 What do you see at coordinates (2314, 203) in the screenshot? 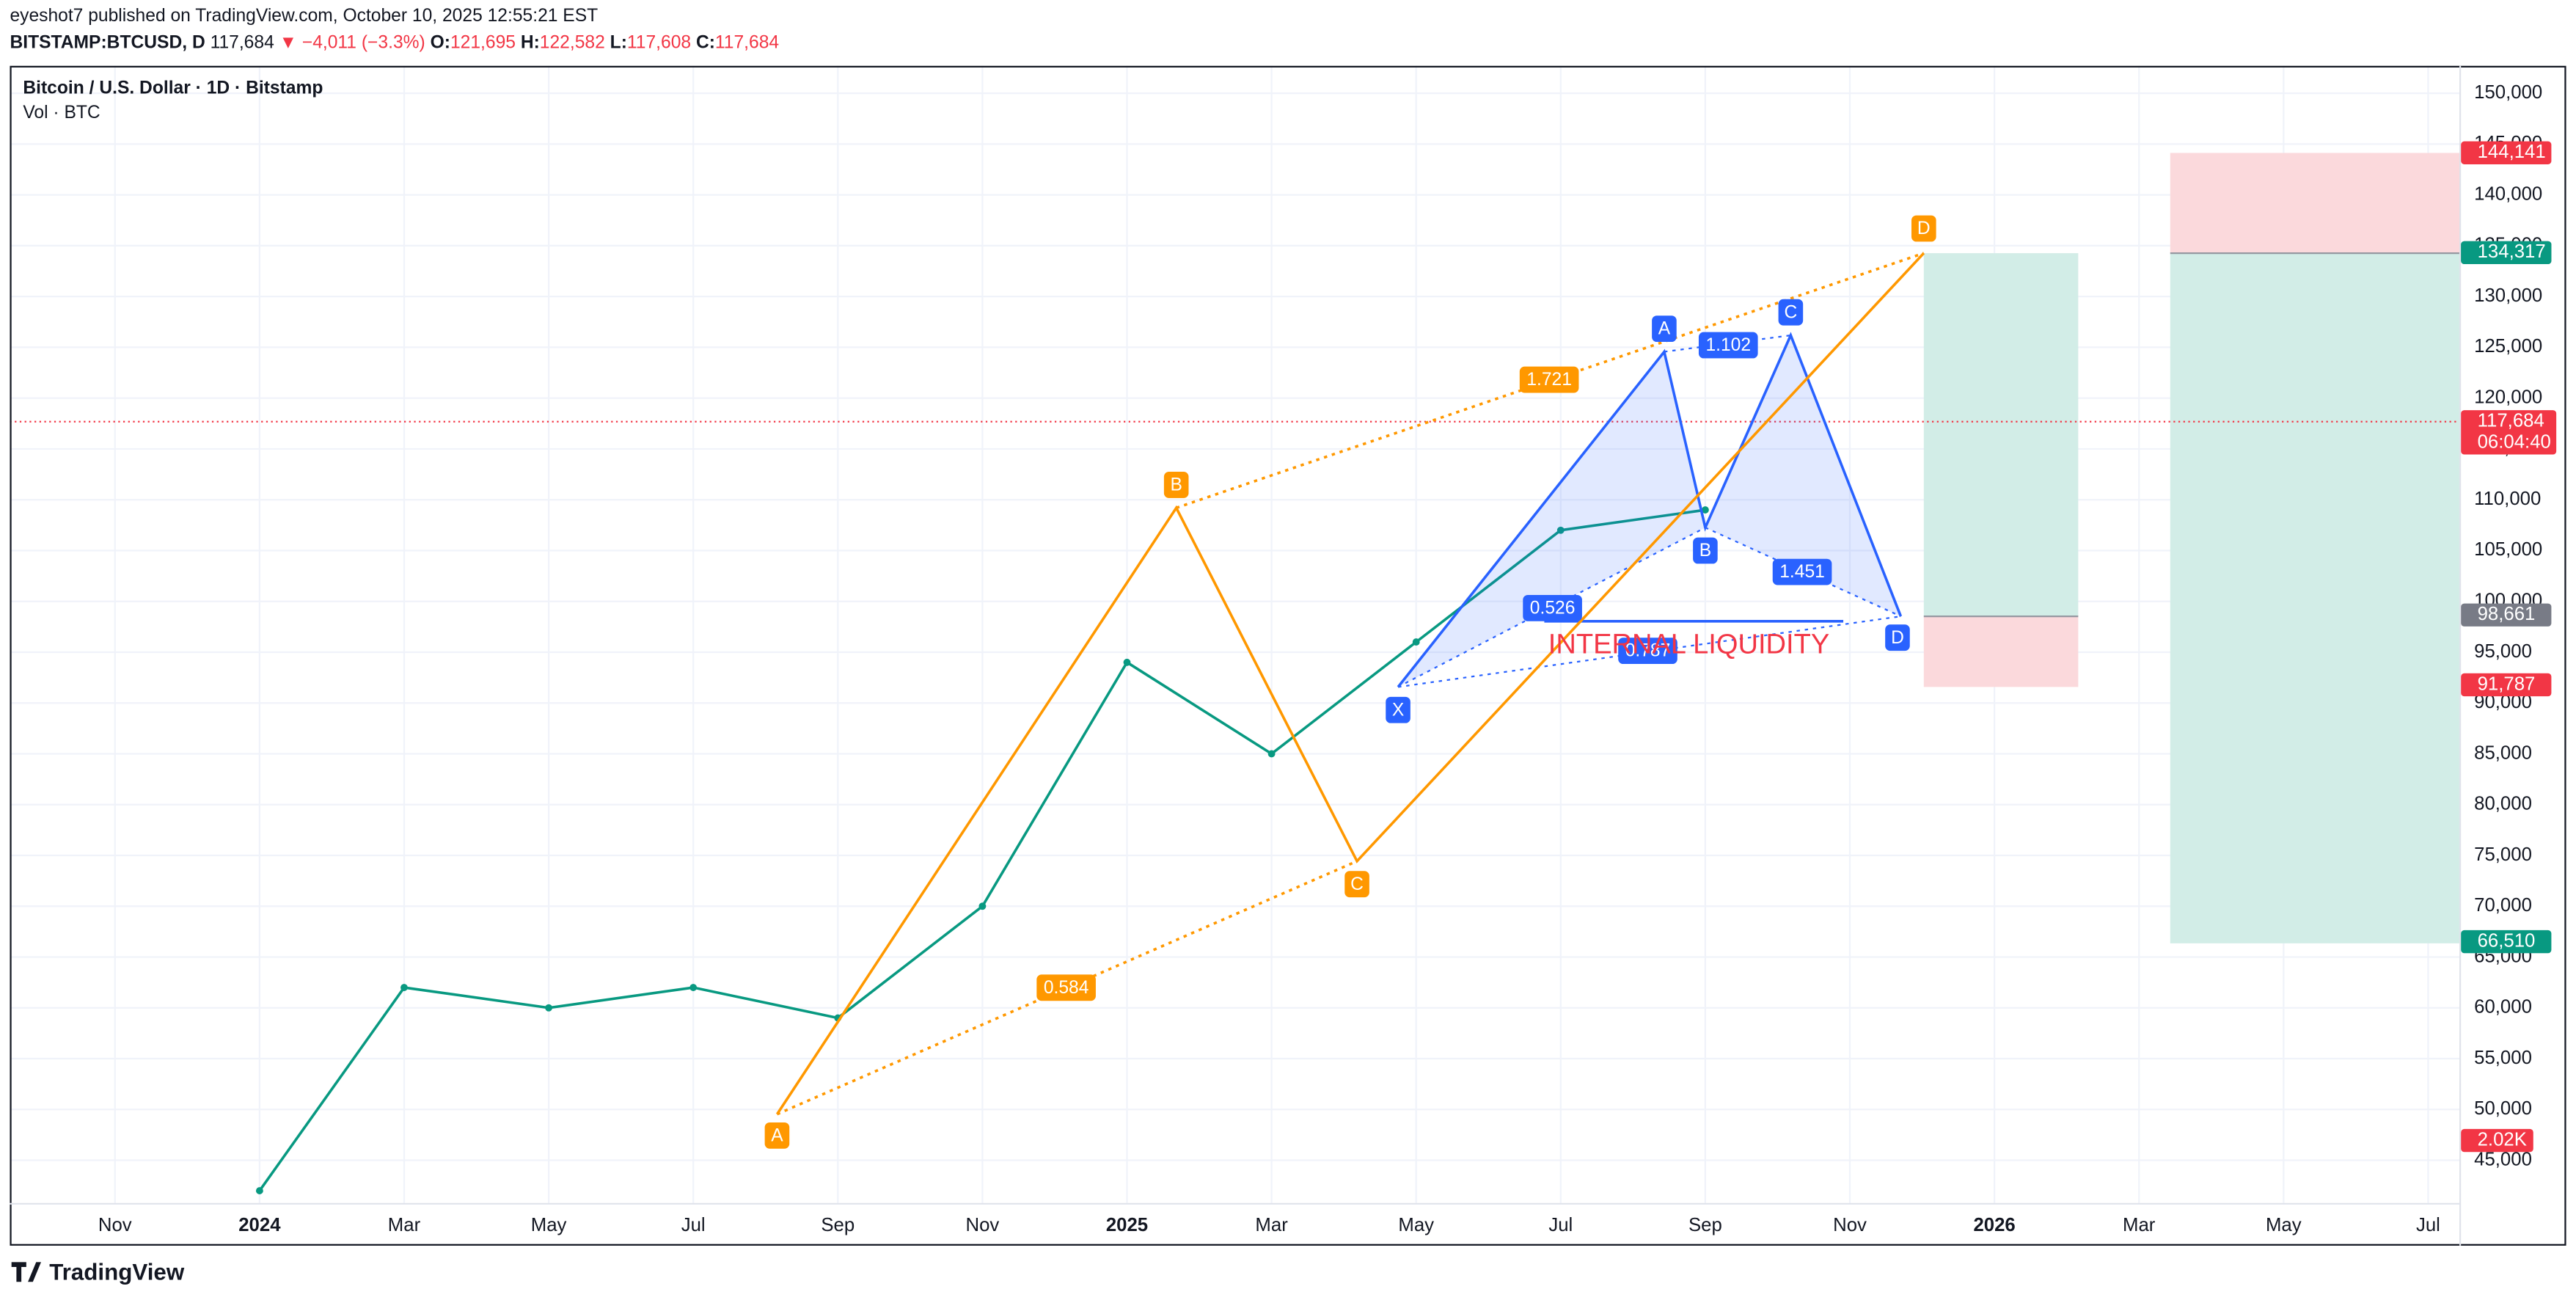
I see `stop-zone` at bounding box center [2314, 203].